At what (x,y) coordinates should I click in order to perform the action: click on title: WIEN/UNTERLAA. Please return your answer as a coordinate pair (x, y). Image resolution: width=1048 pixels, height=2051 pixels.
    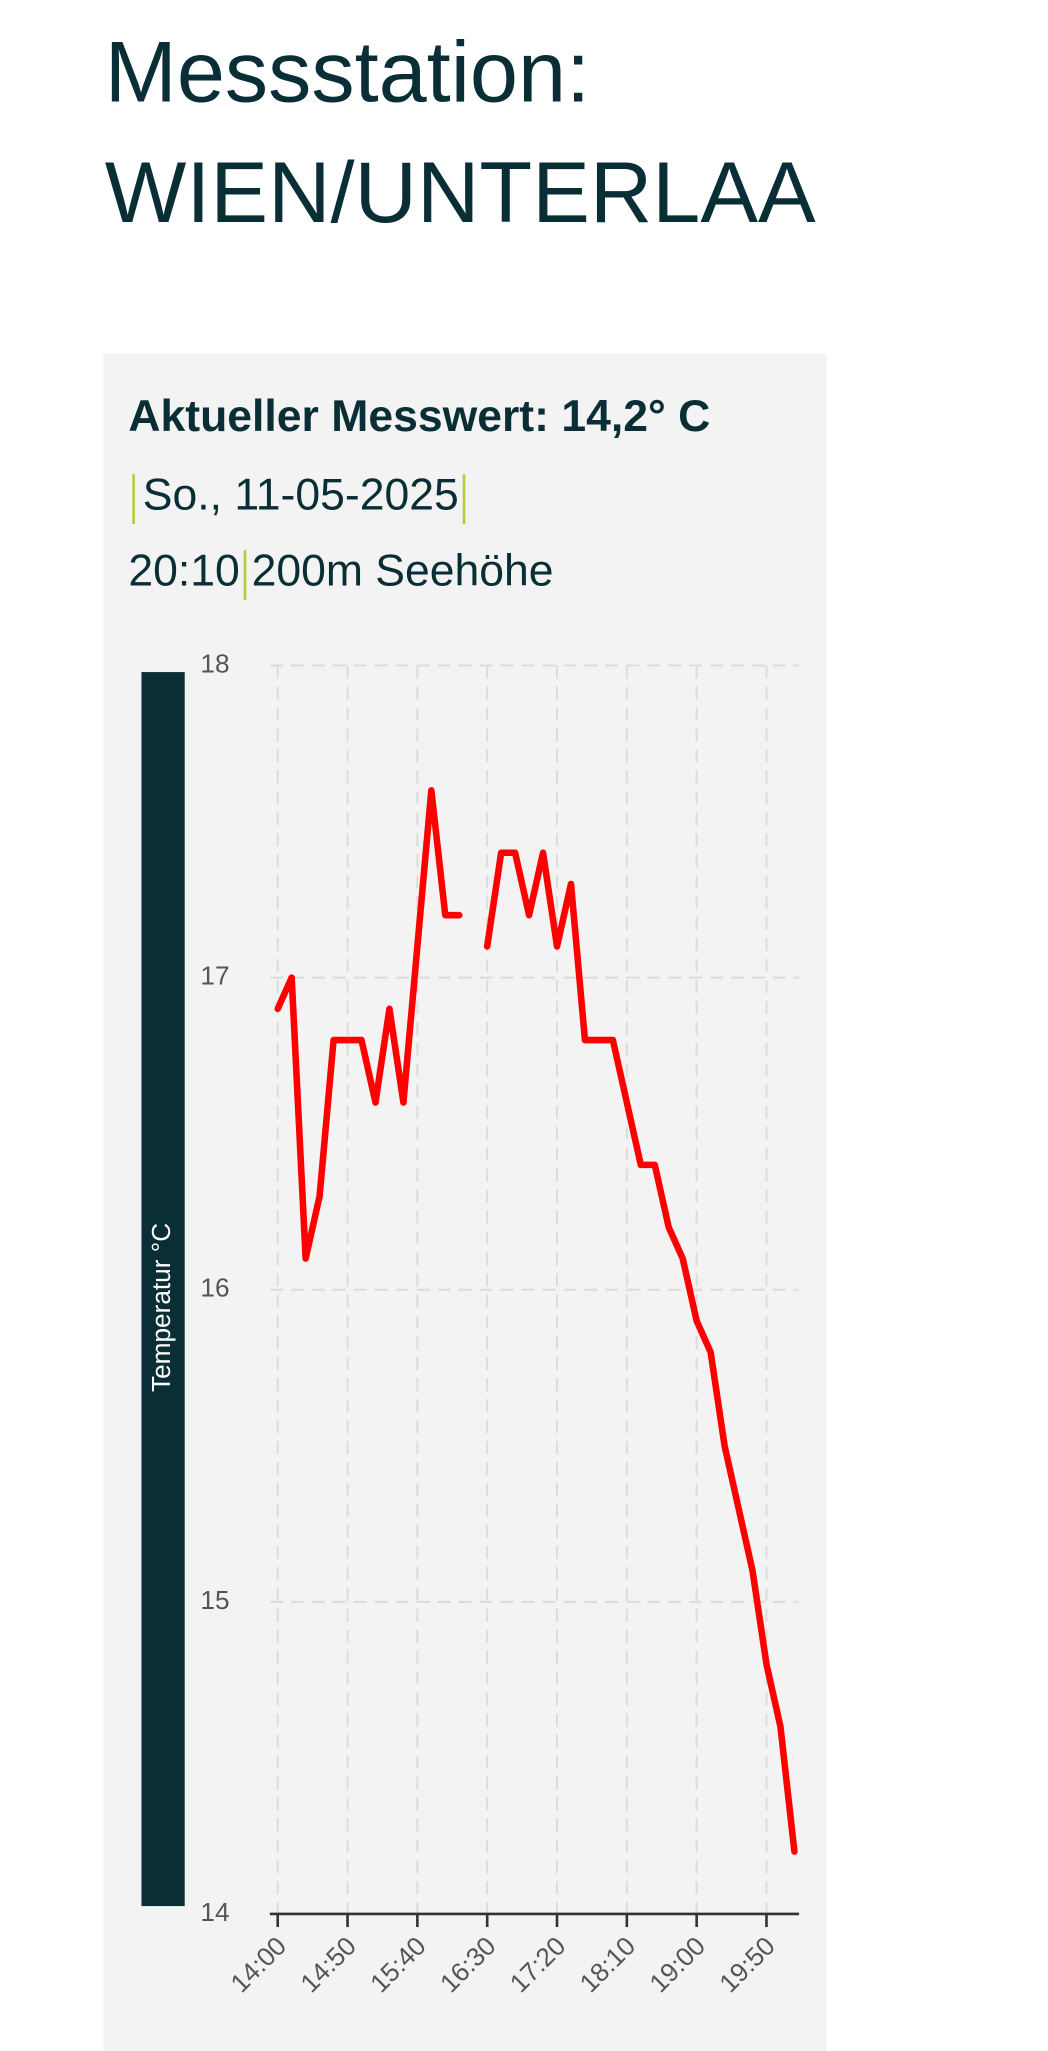
    Looking at the image, I should click on (460, 193).